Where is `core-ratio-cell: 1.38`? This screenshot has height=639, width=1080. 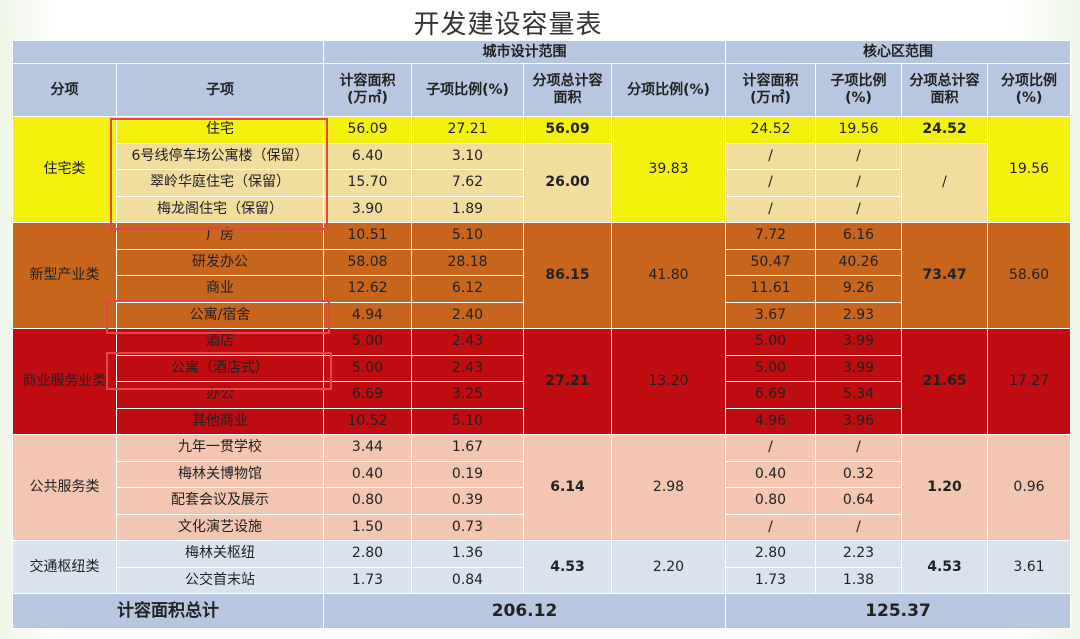 core-ratio-cell: 1.38 is located at coordinates (858, 580).